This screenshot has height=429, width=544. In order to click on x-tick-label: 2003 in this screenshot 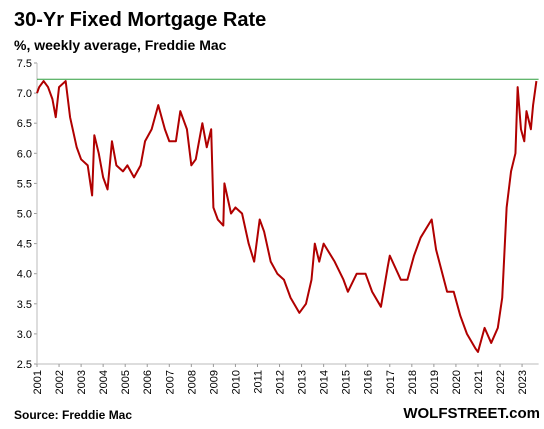, I will do `click(82, 382)`.